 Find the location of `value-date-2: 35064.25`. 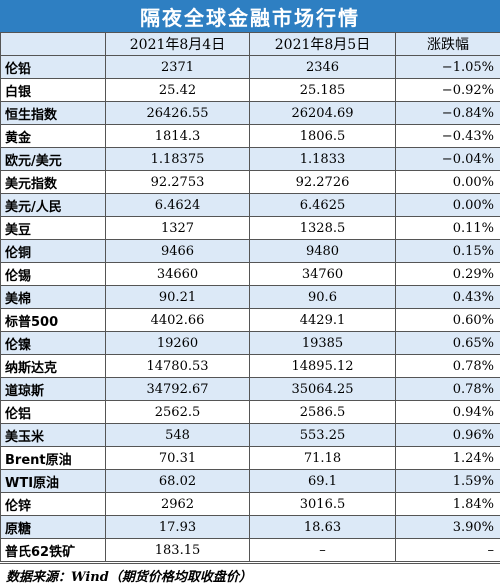

value-date-2: 35064.25 is located at coordinates (322, 389).